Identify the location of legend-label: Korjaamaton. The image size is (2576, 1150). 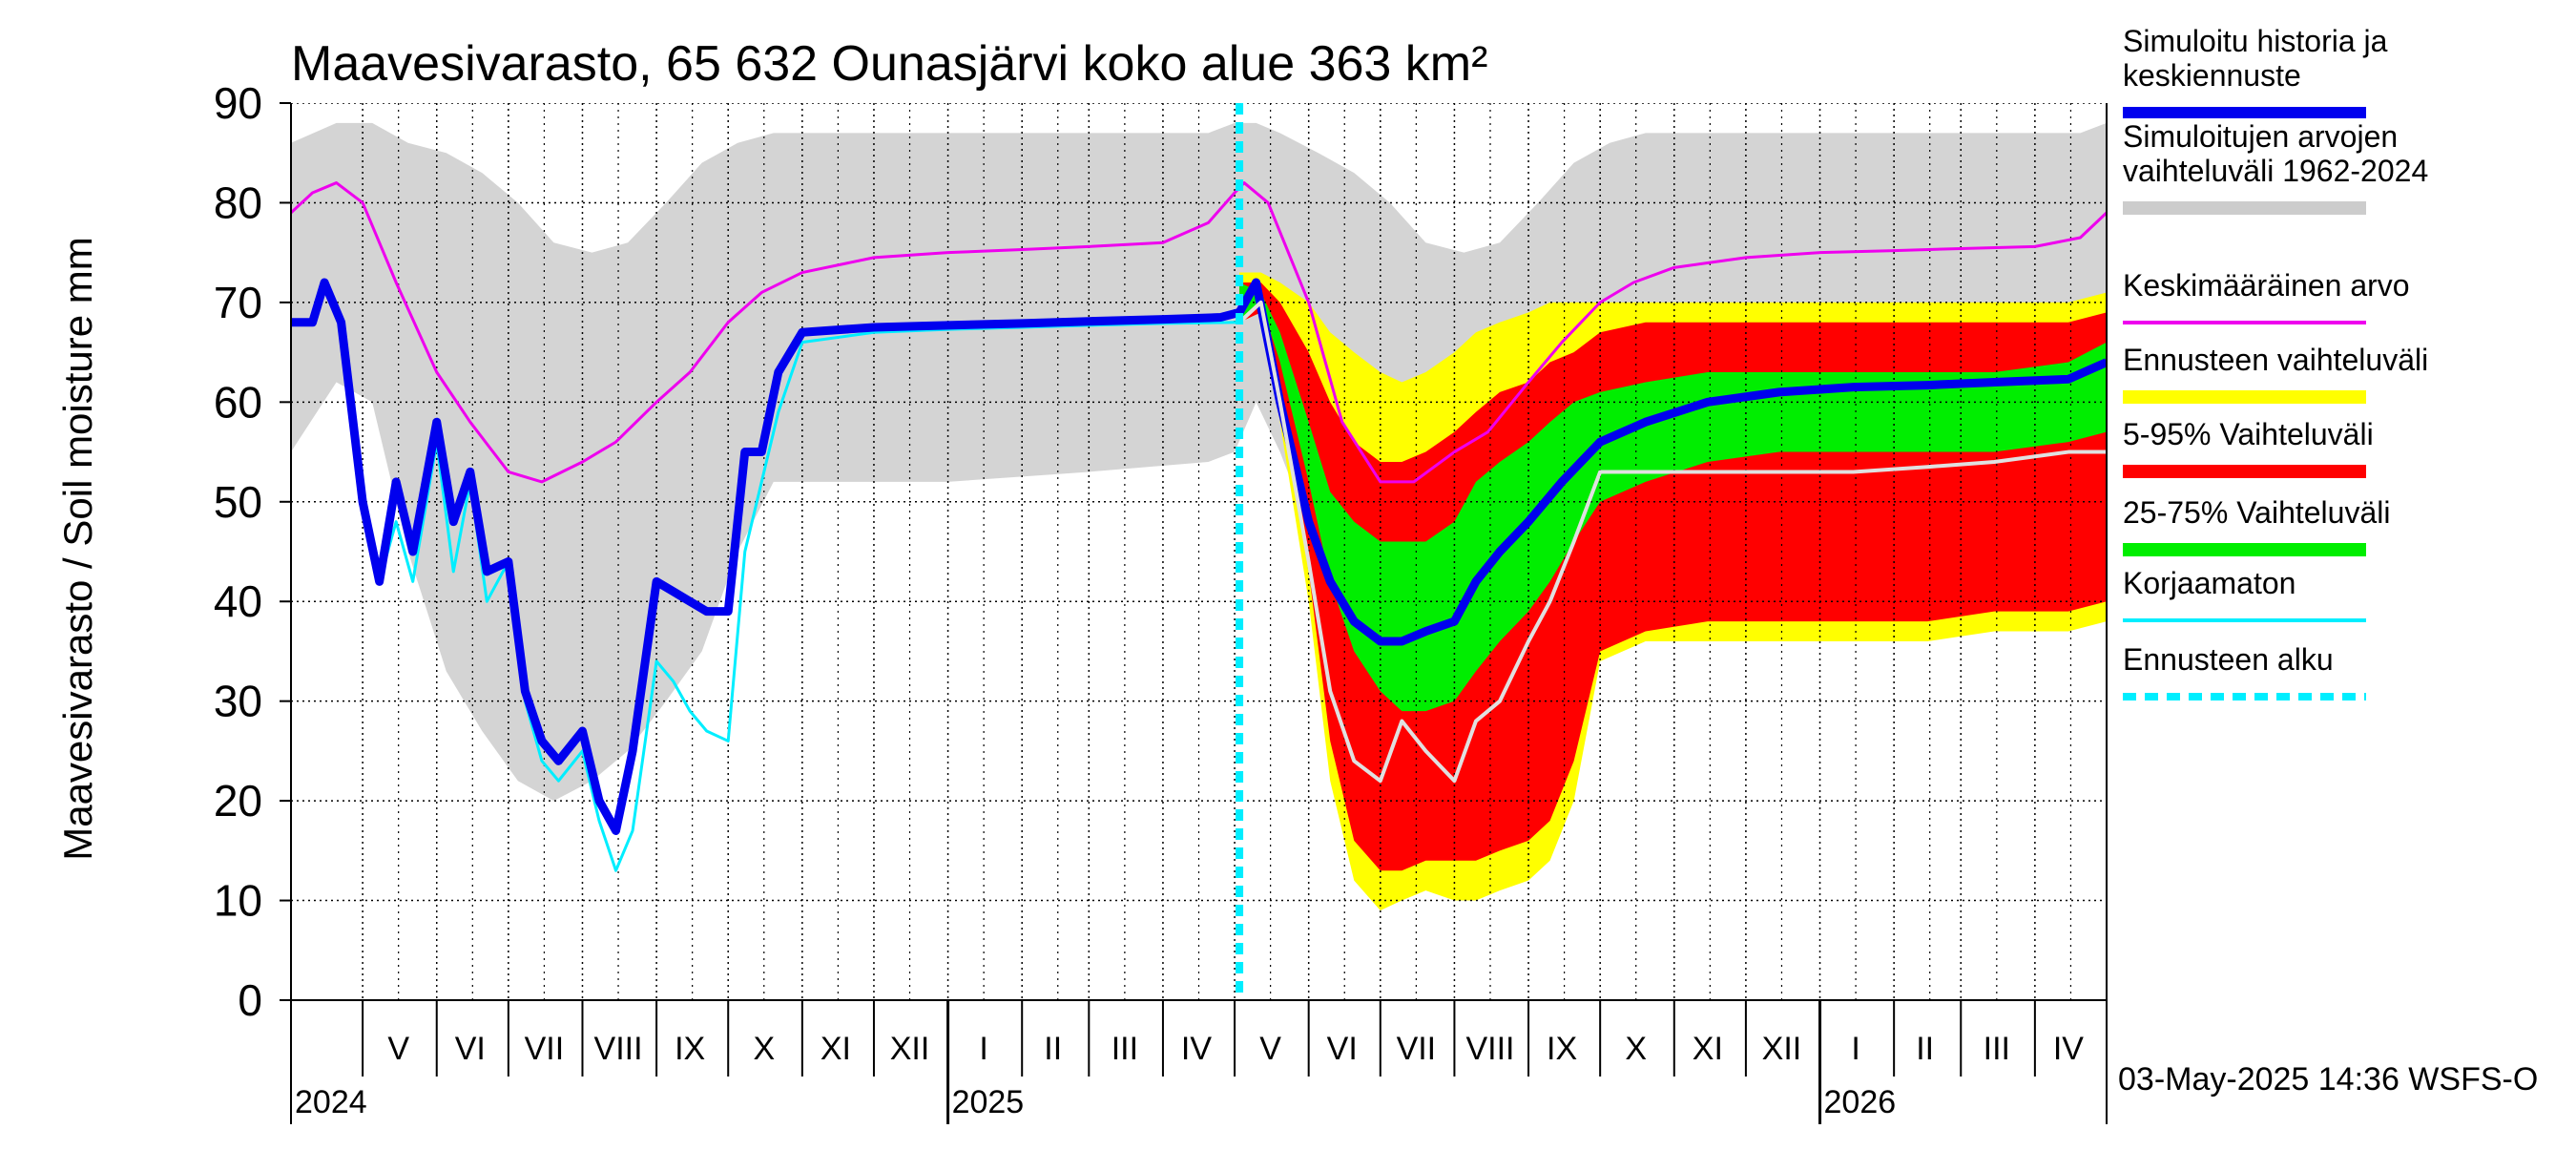
(2209, 583).